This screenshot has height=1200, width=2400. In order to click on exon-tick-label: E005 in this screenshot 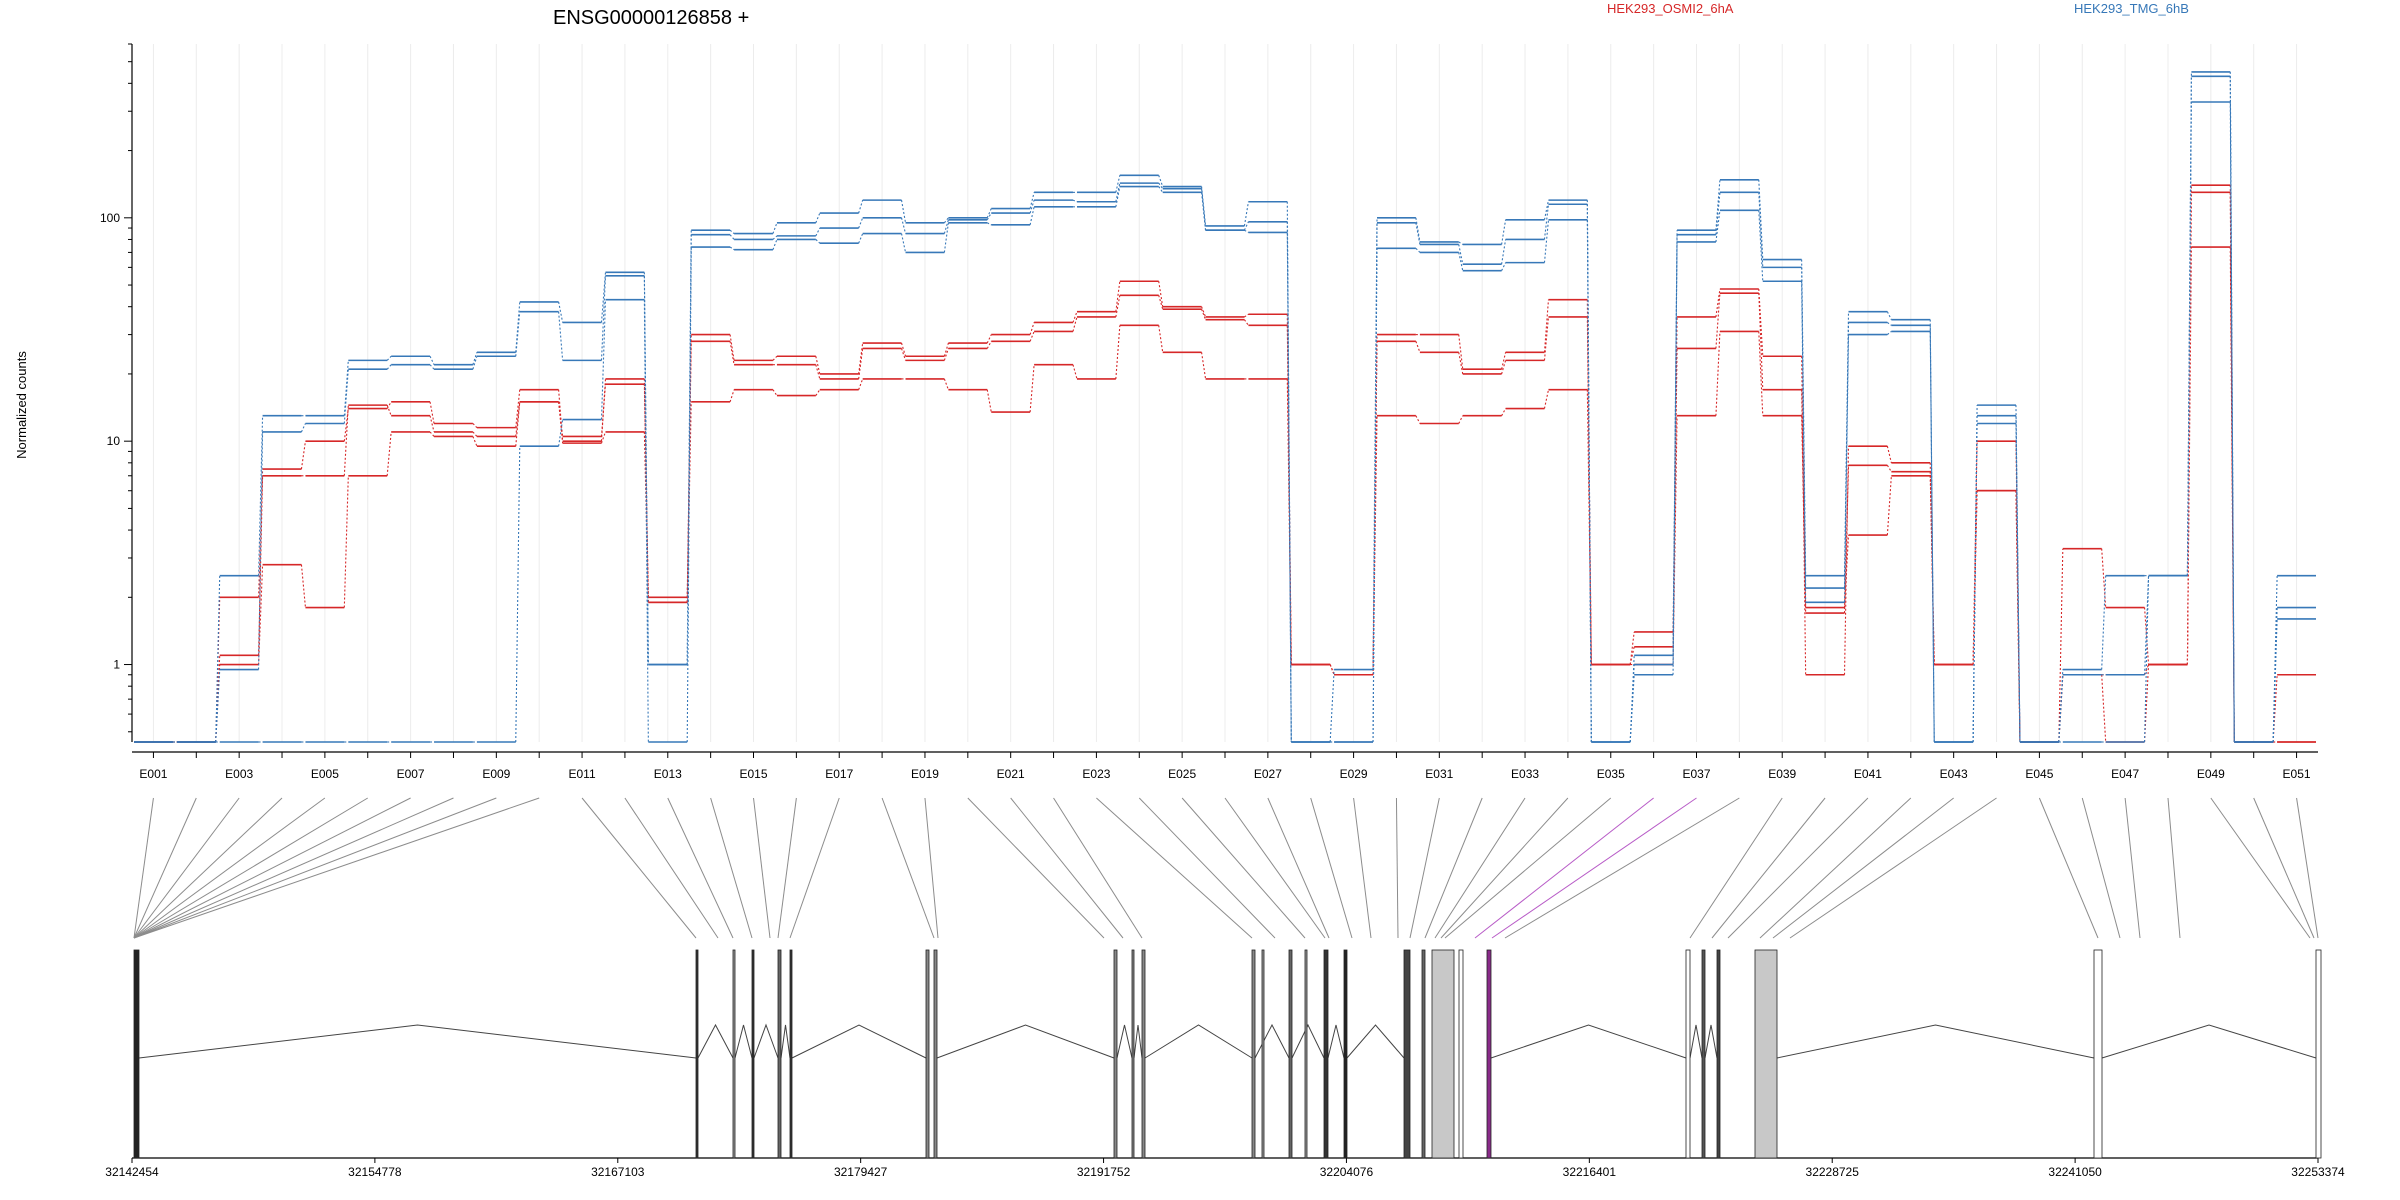, I will do `click(325, 774)`.